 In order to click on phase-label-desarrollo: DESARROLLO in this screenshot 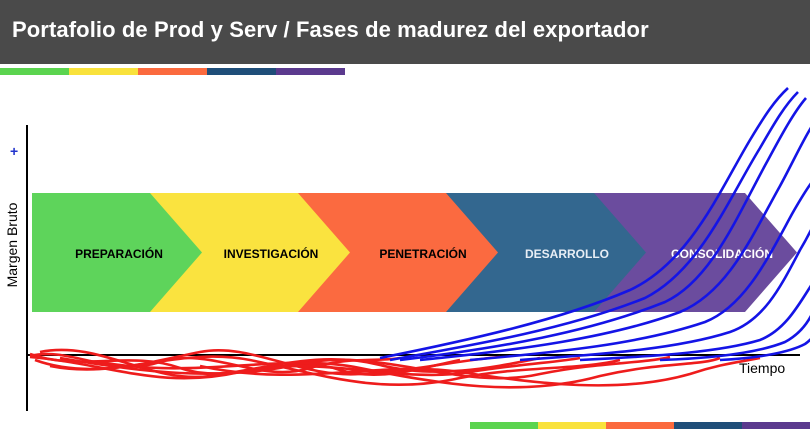, I will do `click(567, 254)`.